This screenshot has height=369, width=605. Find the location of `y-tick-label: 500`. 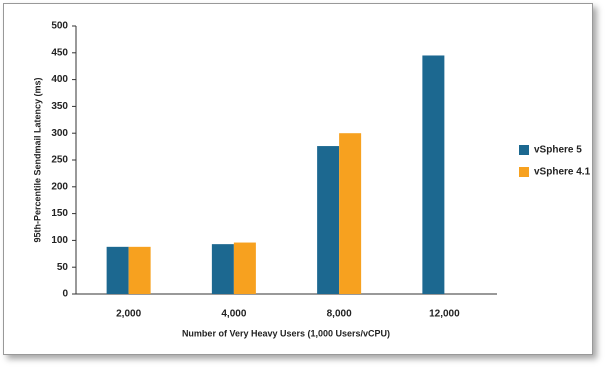

y-tick-label: 500 is located at coordinates (59, 26).